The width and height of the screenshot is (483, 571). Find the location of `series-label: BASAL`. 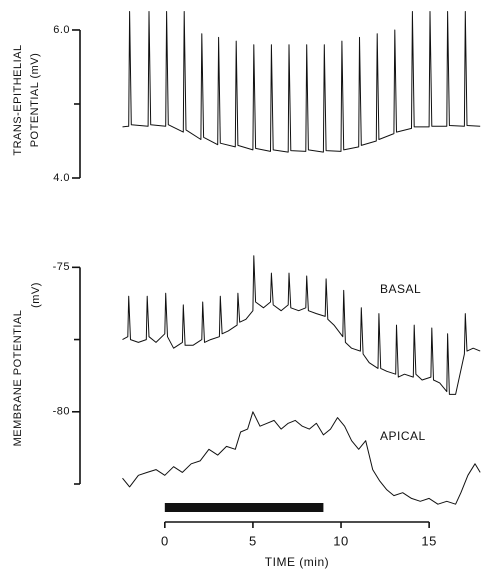

series-label: BASAL is located at coordinates (400, 289).